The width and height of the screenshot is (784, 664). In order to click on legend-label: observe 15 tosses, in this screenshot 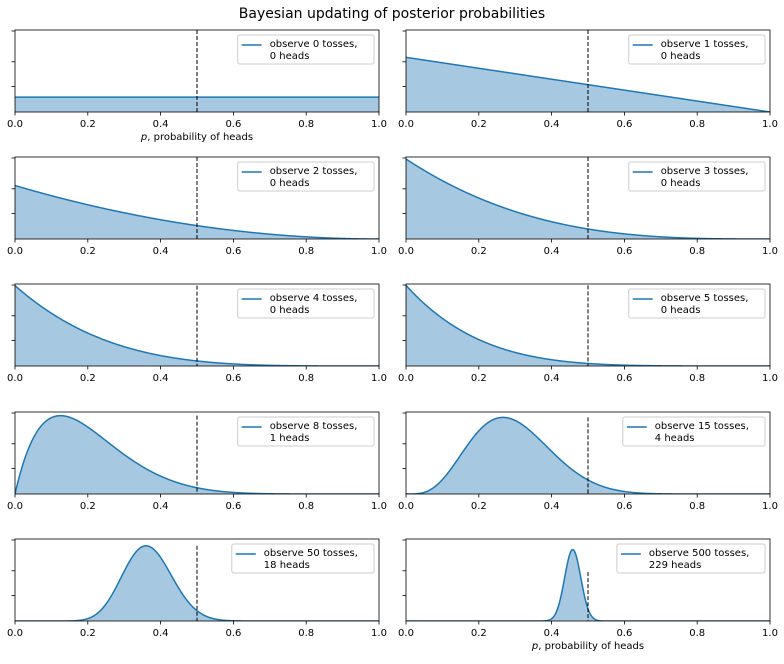, I will do `click(702, 426)`.